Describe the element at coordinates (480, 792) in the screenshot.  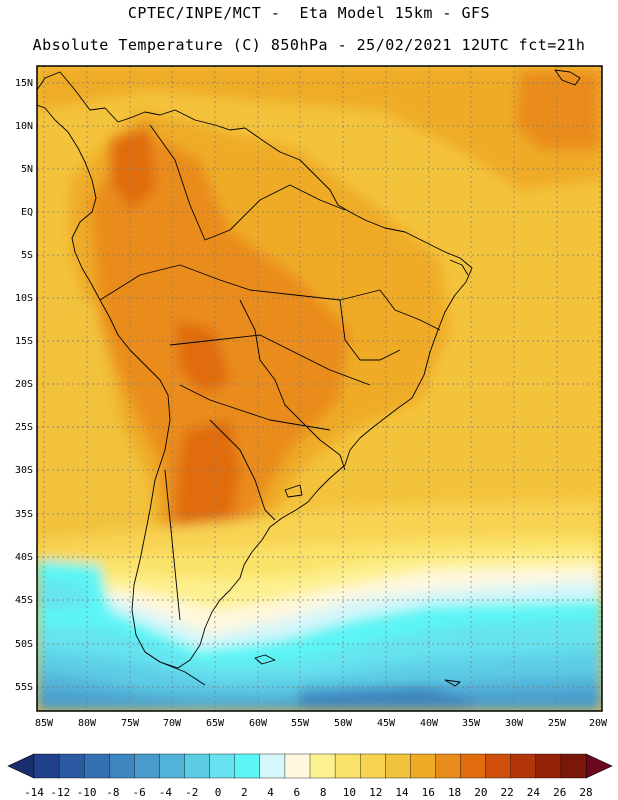
I see `colorbar-tick-label: 20` at that location.